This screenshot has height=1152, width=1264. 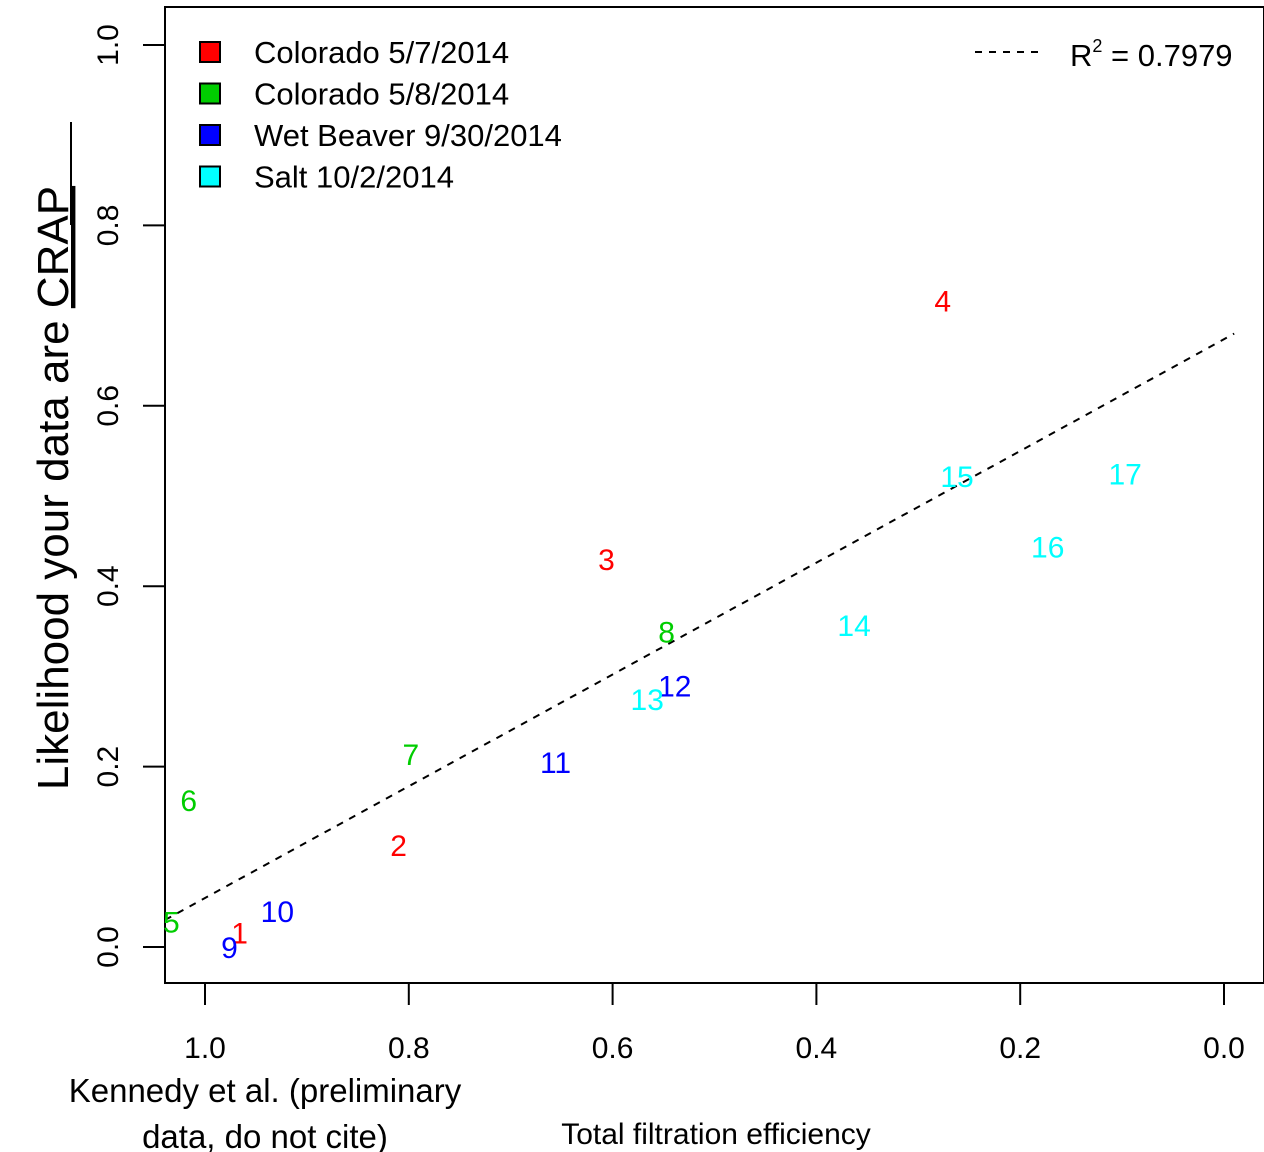 What do you see at coordinates (1151, 54) in the screenshot?
I see `r-squared-text: R2 = 0.7979` at bounding box center [1151, 54].